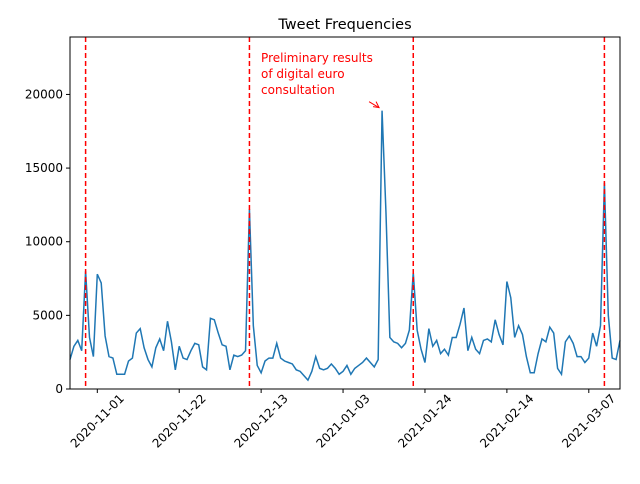  I want to click on x-tick-label: 2020-12-13, so click(261, 420).